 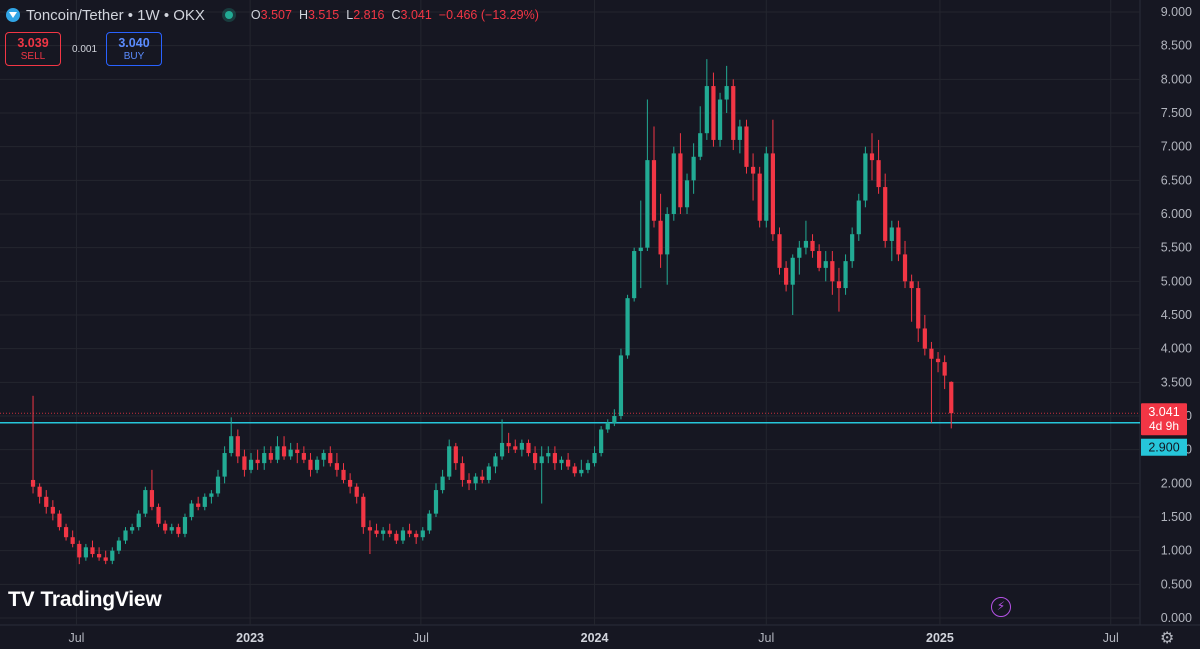 I want to click on gear-icon: ⚙, so click(x=1167, y=638).